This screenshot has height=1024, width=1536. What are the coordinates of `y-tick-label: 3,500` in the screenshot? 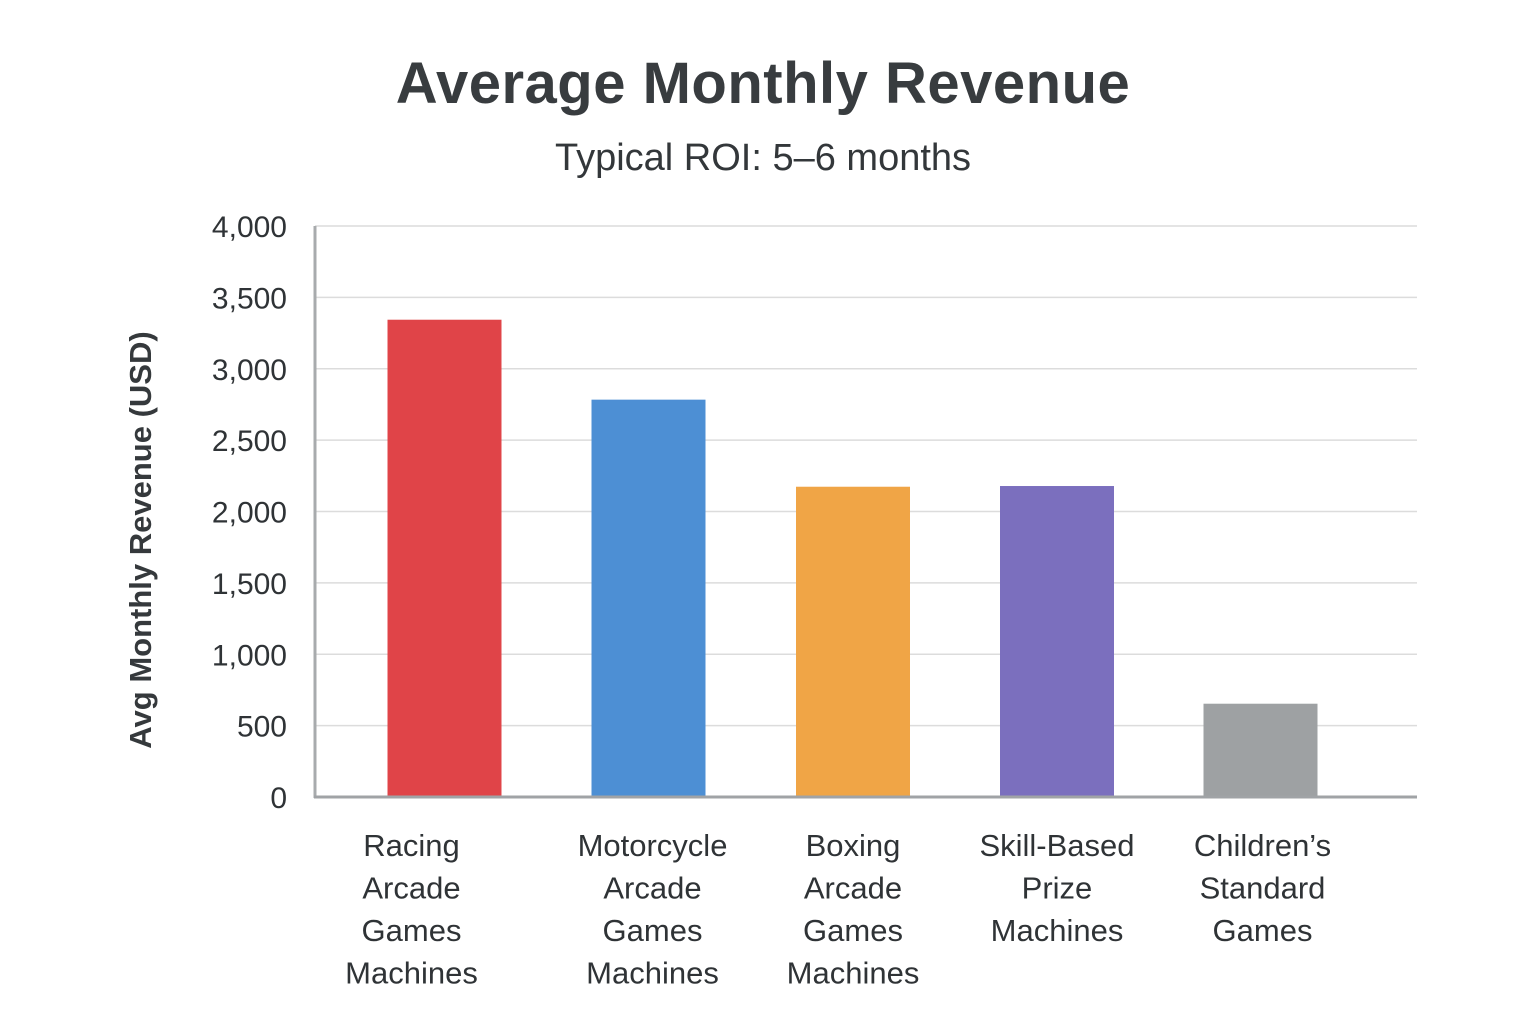 It's located at (249, 298).